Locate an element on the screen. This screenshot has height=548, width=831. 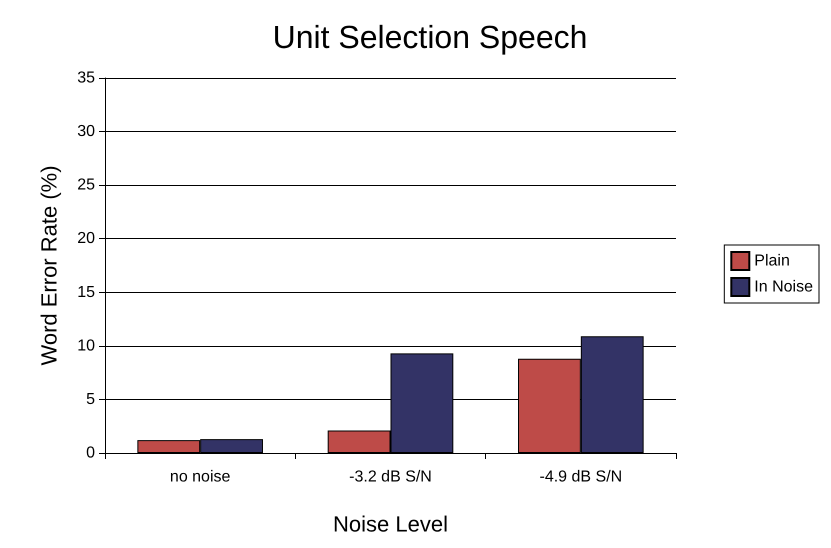
y-tick-label: 20 is located at coordinates (86, 239).